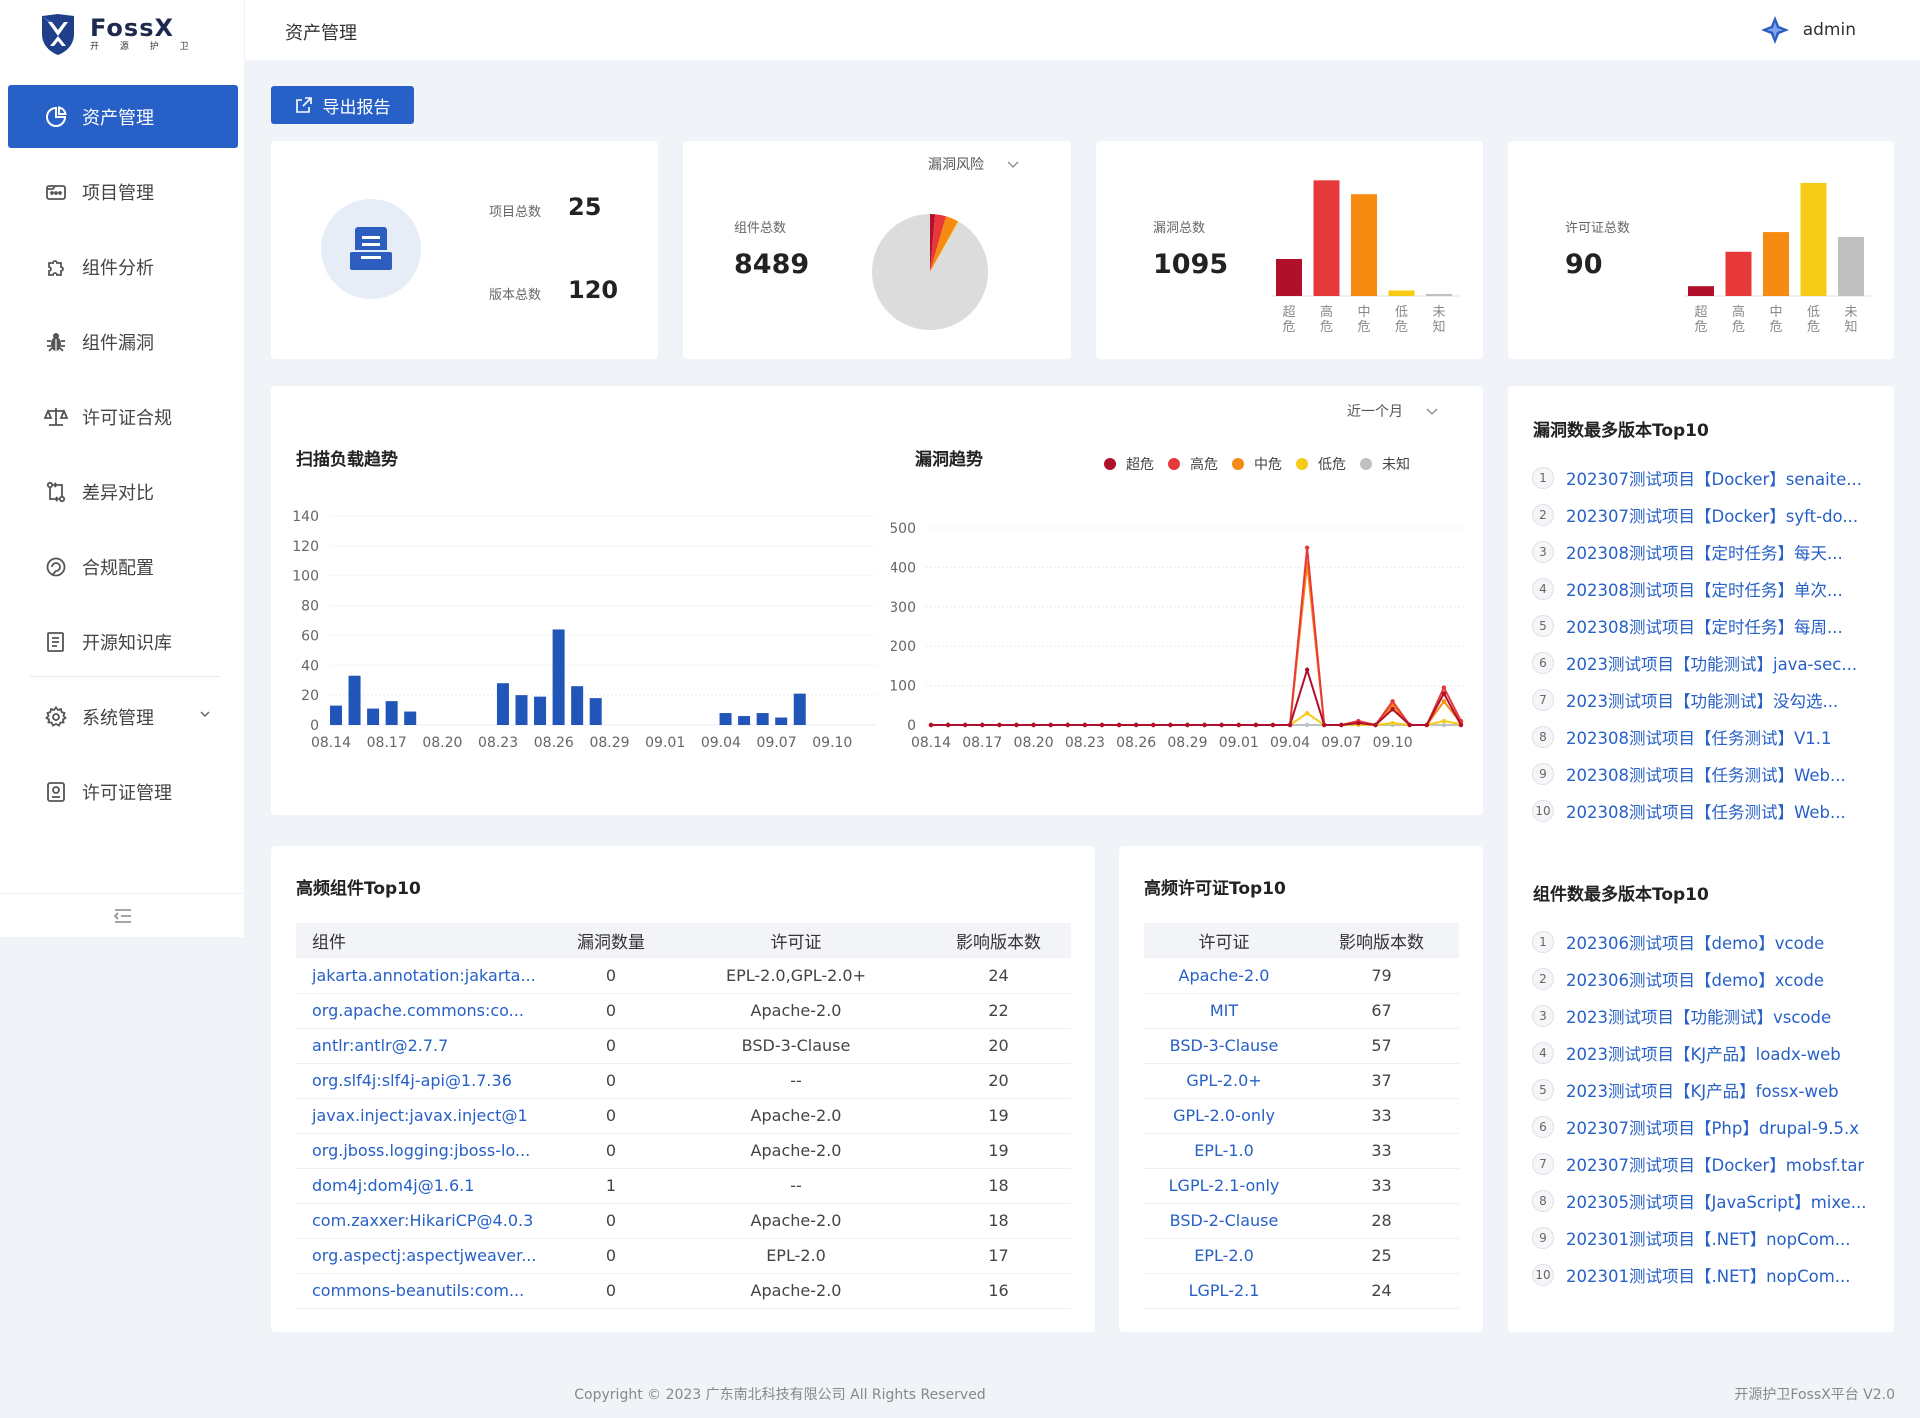 The width and height of the screenshot is (1920, 1418). I want to click on license-link: EPL-1.0, so click(1224, 1151).